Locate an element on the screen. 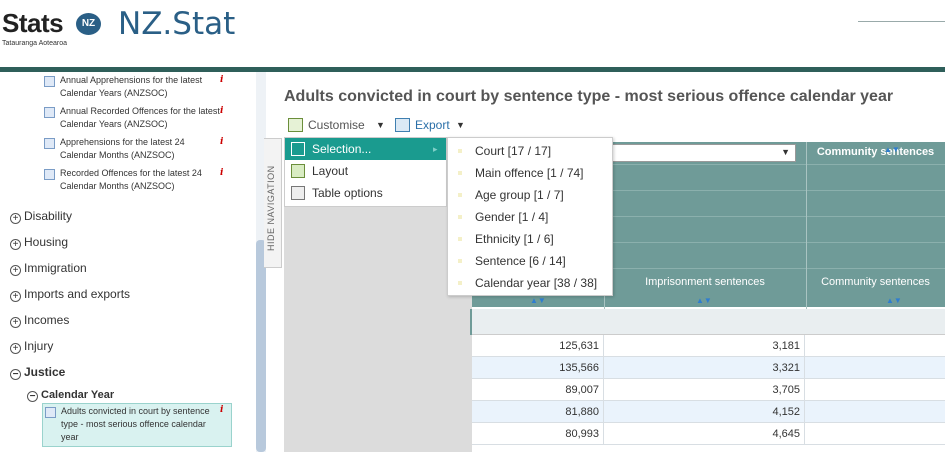  menu-item-selection: Selection... ▸ is located at coordinates (365, 149).